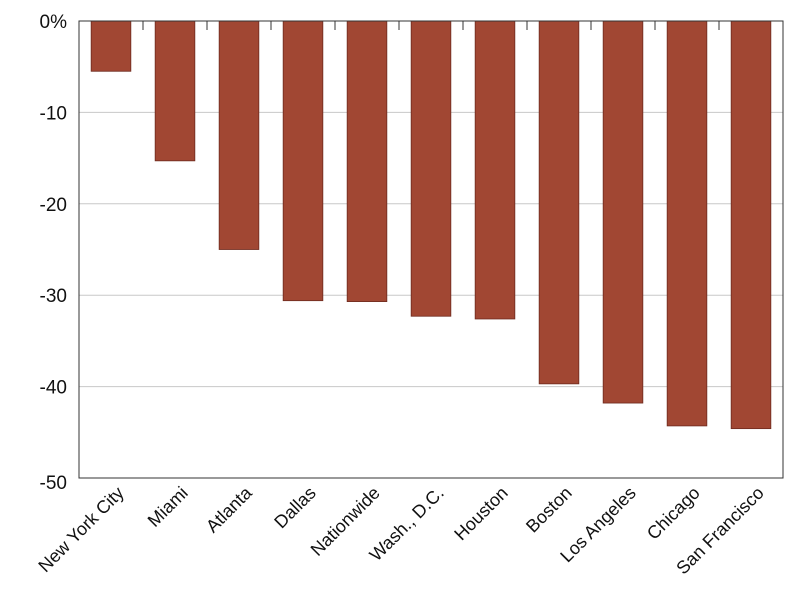  Describe the element at coordinates (53, 113) in the screenshot. I see `y-tick-label: -10` at that location.